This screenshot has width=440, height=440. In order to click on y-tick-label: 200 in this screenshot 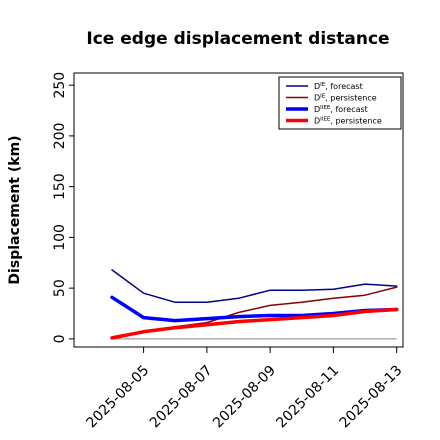, I will do `click(60, 136)`.